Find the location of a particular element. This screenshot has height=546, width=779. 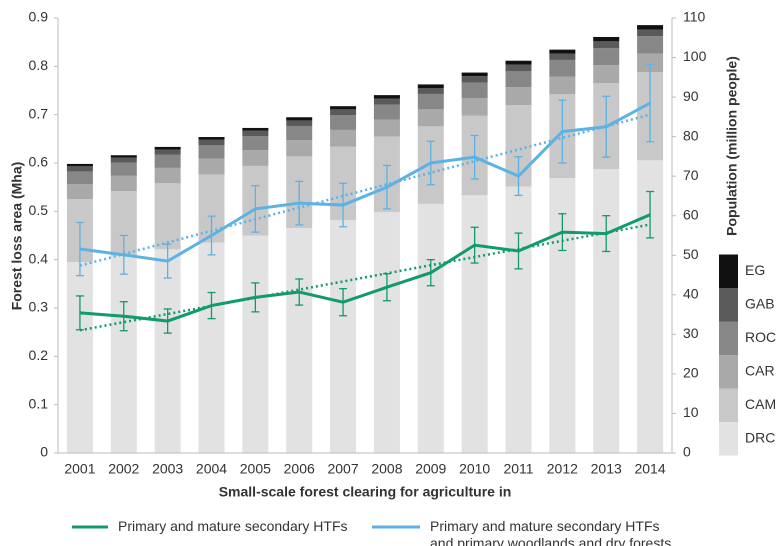

y-tick-label: 0.1 is located at coordinates (39, 403).